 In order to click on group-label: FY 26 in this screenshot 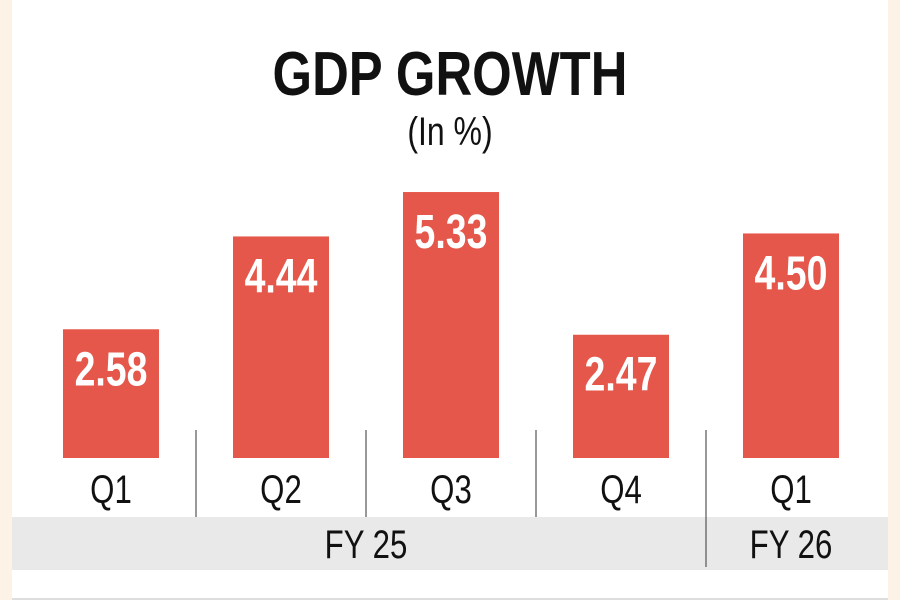, I will do `click(791, 544)`.